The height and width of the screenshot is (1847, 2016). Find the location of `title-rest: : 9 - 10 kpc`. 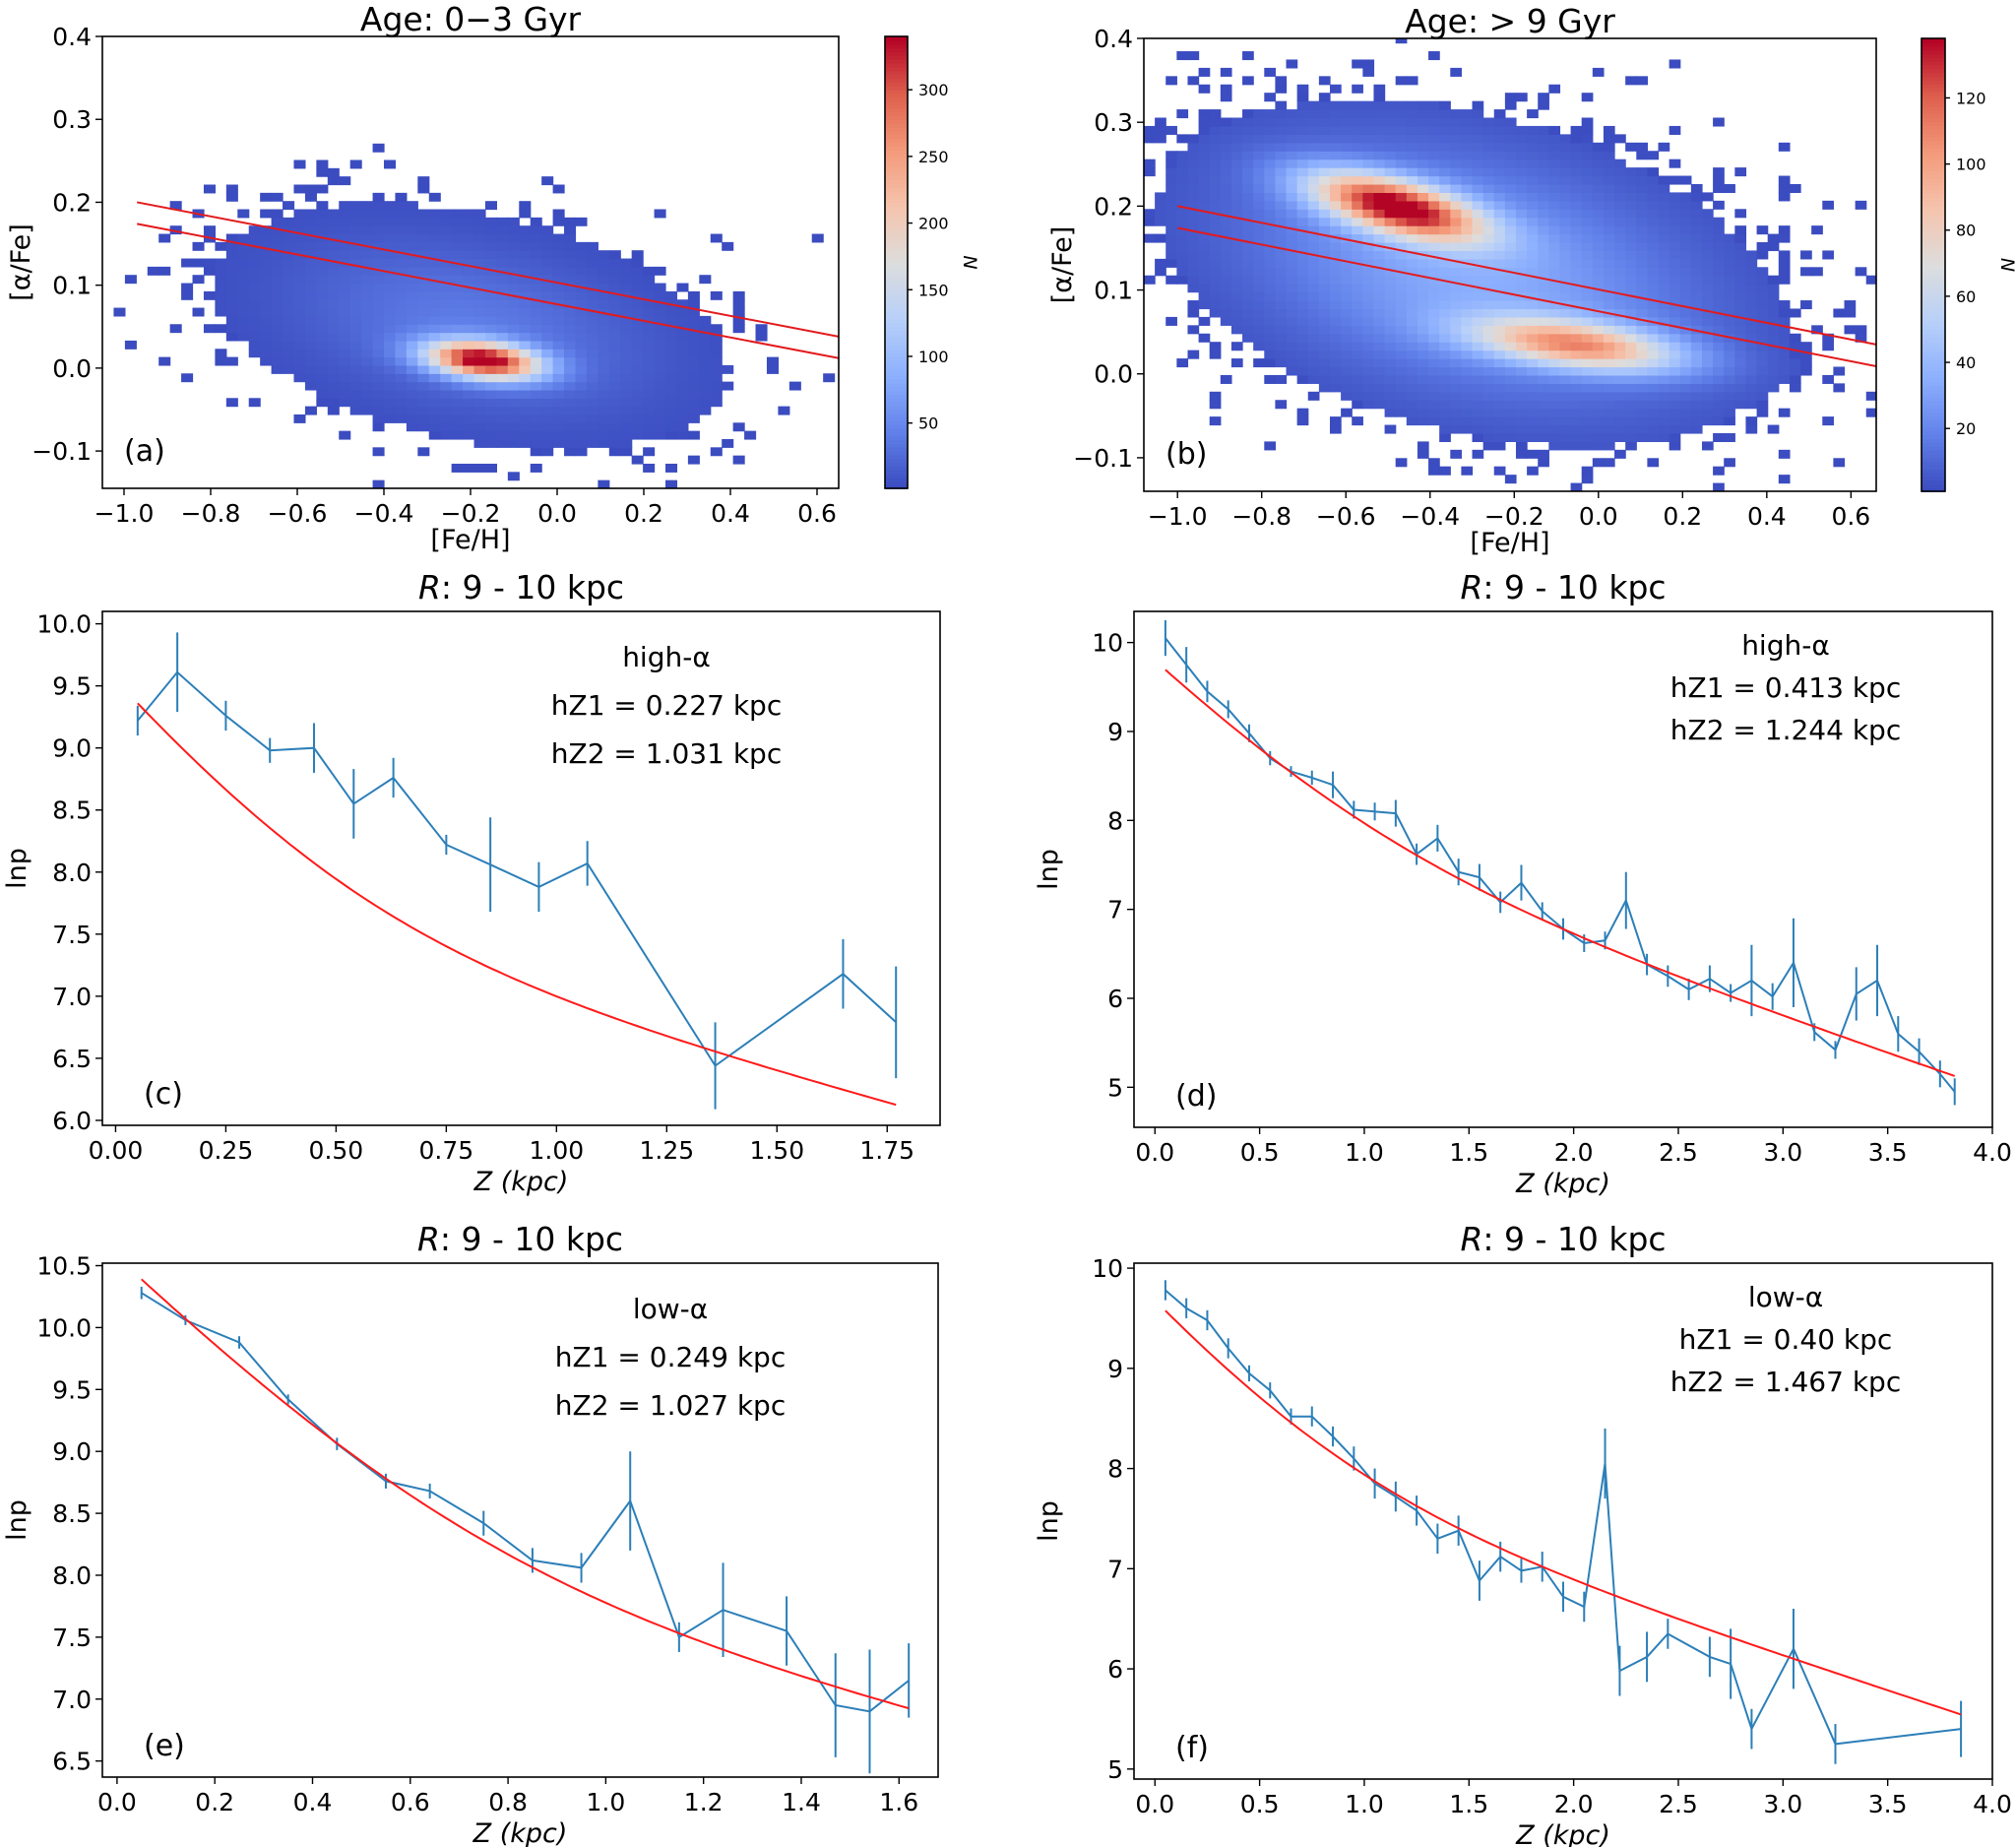

title-rest: : 9 - 10 kpc is located at coordinates (1574, 1239).